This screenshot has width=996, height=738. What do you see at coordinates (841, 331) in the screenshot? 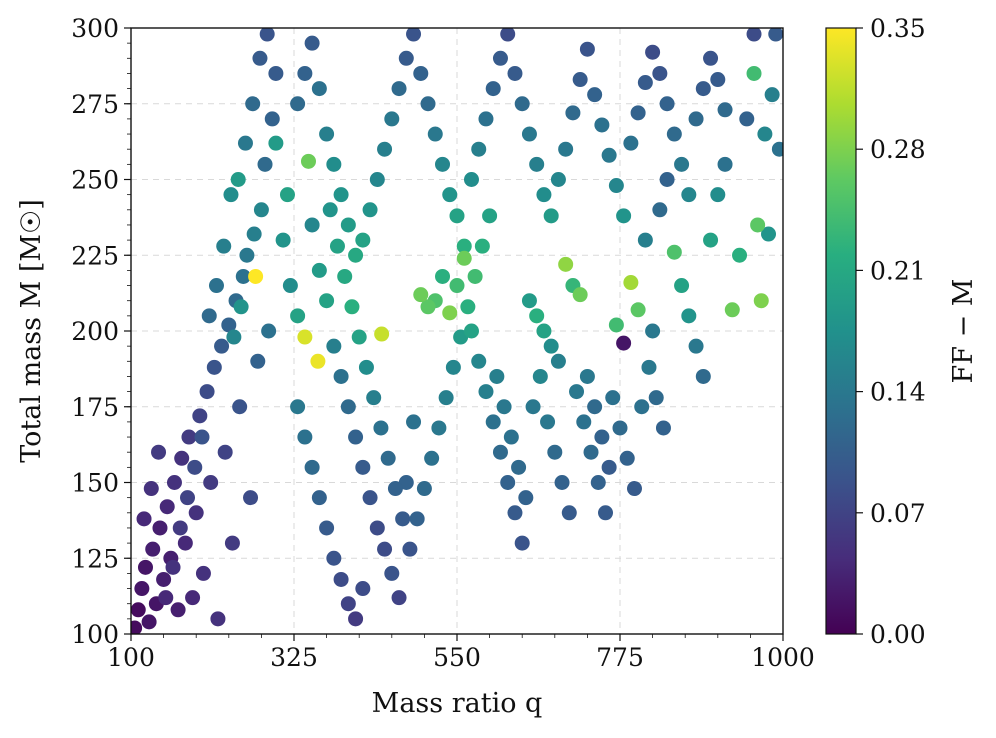
I see `colorbar-gradient` at bounding box center [841, 331].